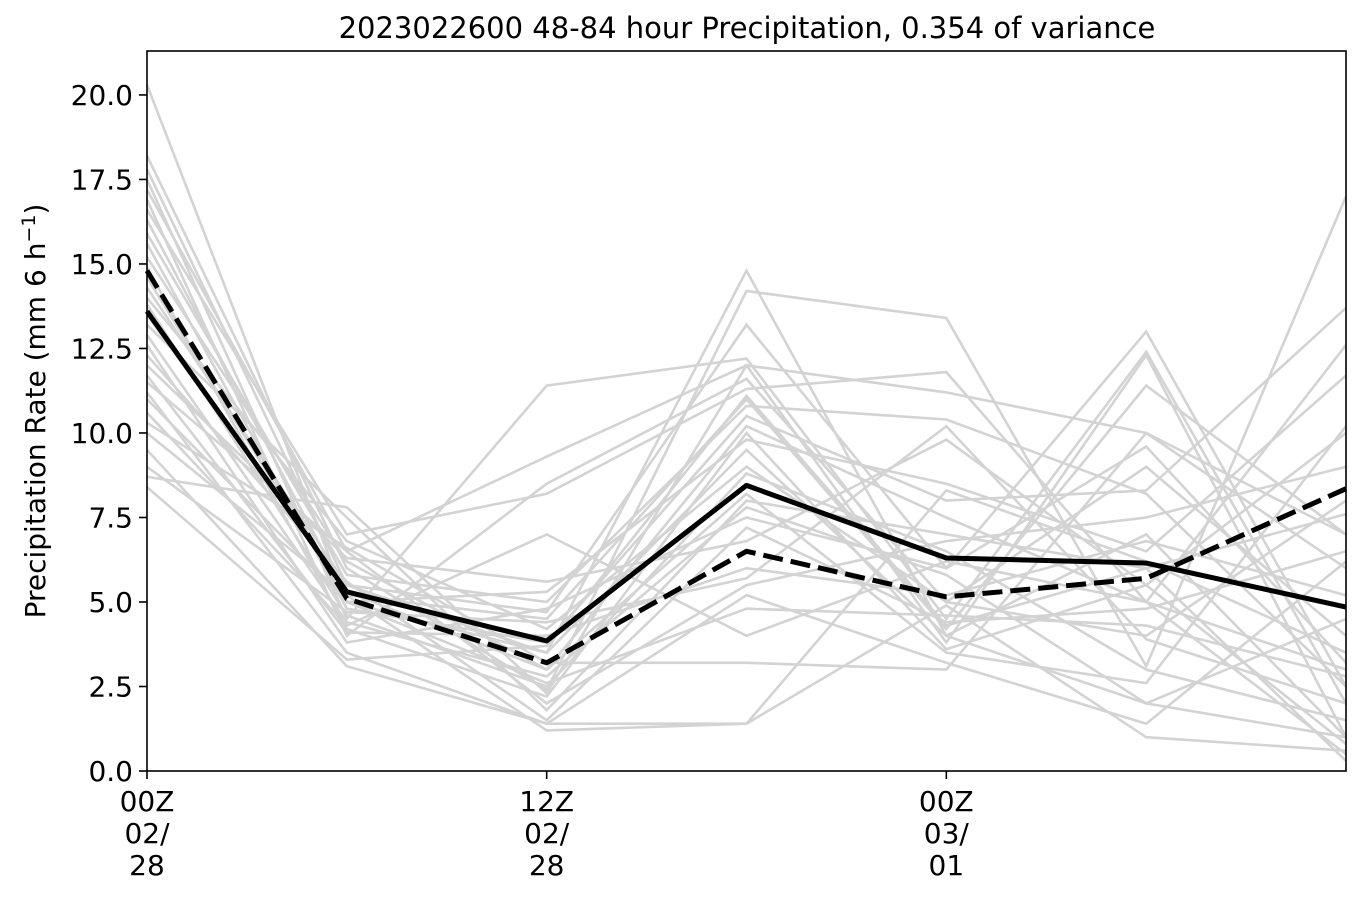 This screenshot has height=903, width=1362. I want to click on x-tick-label-line: 01, so click(947, 865).